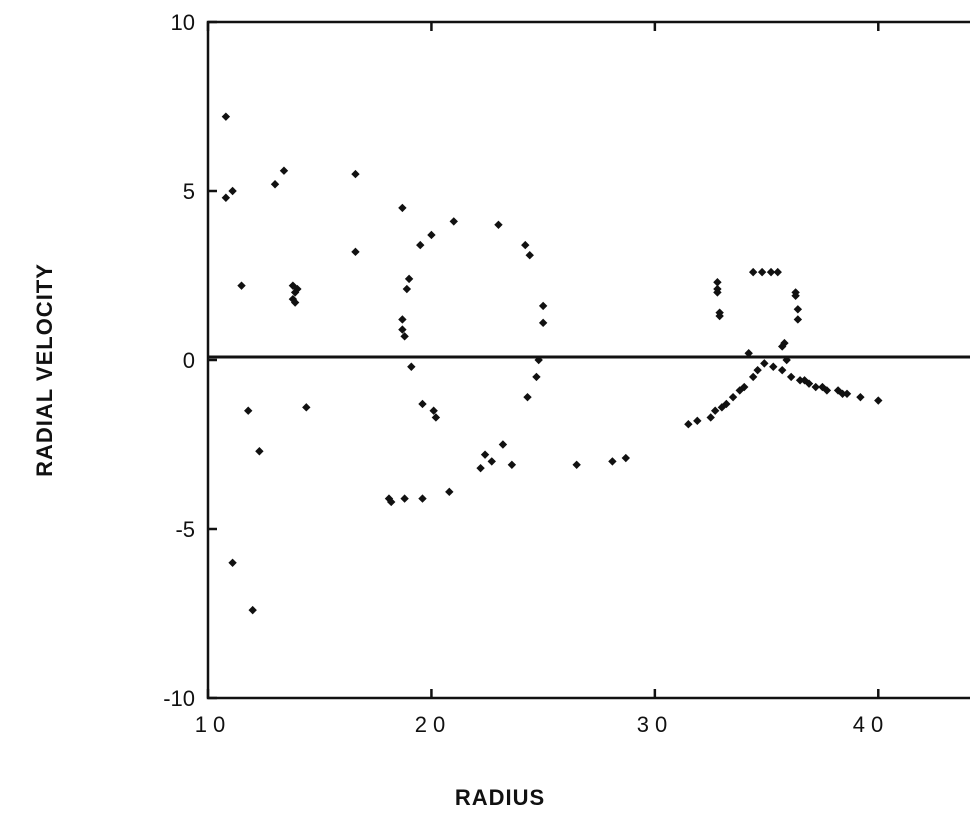 This screenshot has width=970, height=829. What do you see at coordinates (868, 724) in the screenshot?
I see `x-tick-label-40: 4 0` at bounding box center [868, 724].